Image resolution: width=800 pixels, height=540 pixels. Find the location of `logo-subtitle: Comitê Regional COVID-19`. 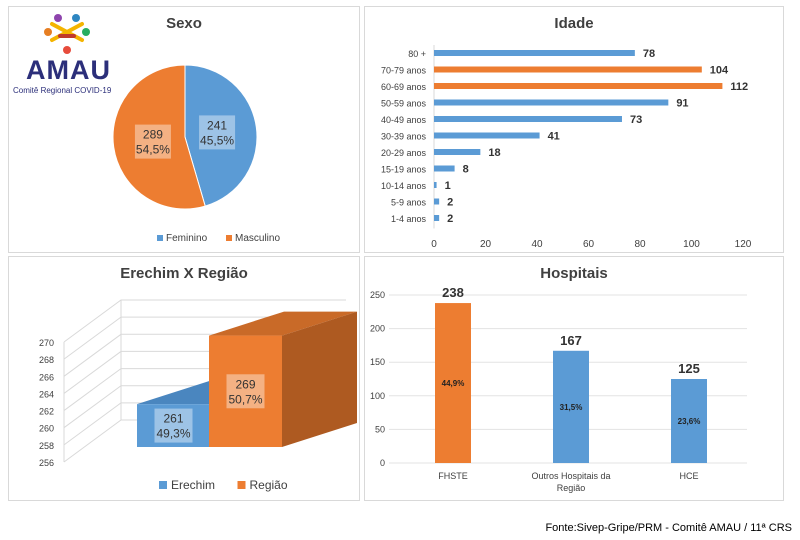

logo-subtitle: Comitê Regional COVID-19 is located at coordinates (62, 90).